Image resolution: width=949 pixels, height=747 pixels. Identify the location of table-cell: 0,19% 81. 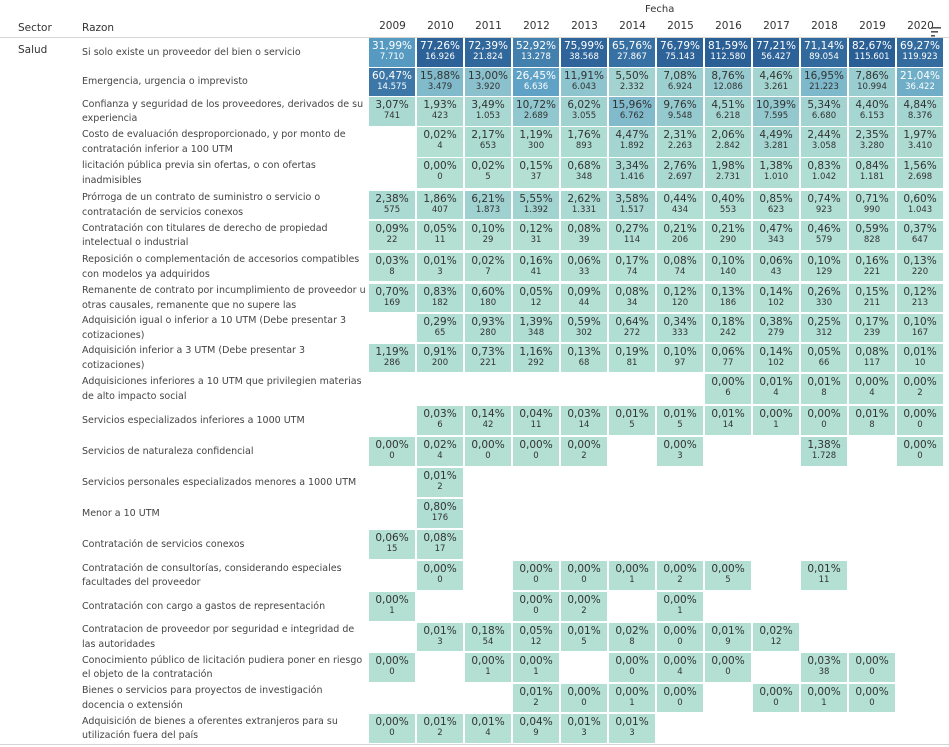
(632, 358).